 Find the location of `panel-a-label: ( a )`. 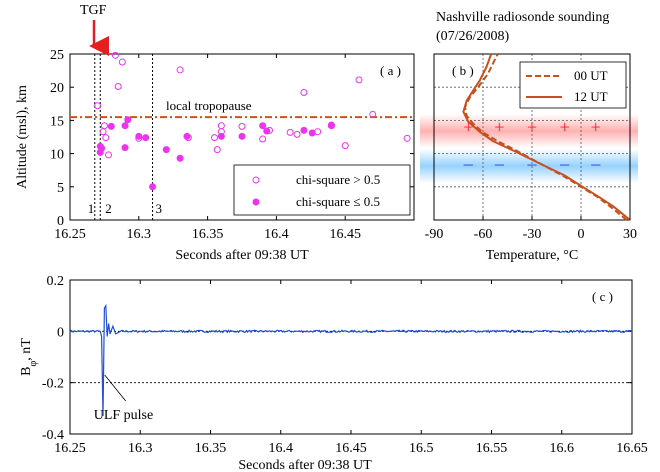

panel-a-label: ( a ) is located at coordinates (390, 70).